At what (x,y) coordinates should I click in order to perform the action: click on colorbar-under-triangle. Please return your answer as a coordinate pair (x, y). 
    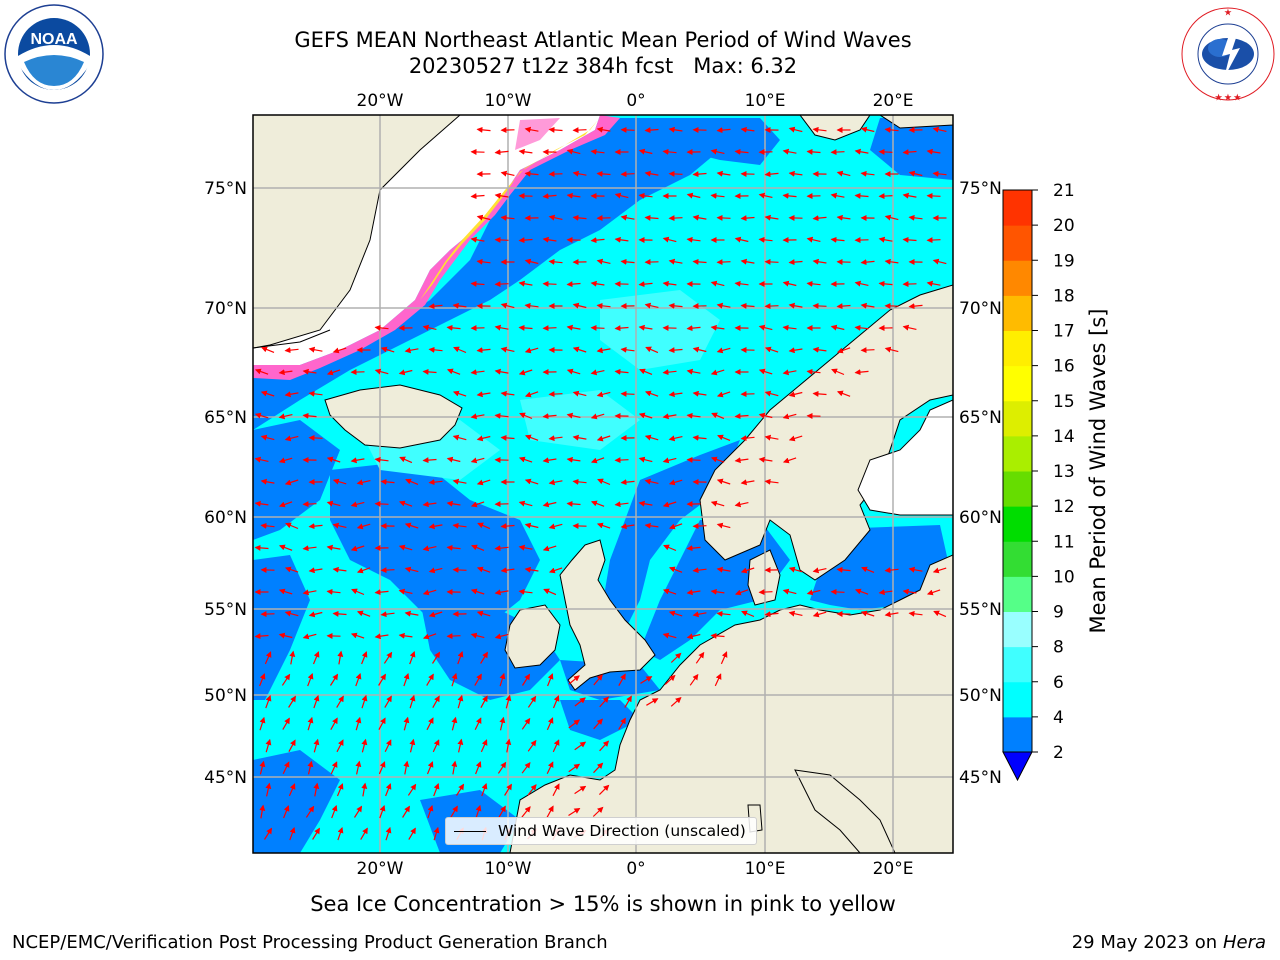
    Looking at the image, I should click on (1017, 766).